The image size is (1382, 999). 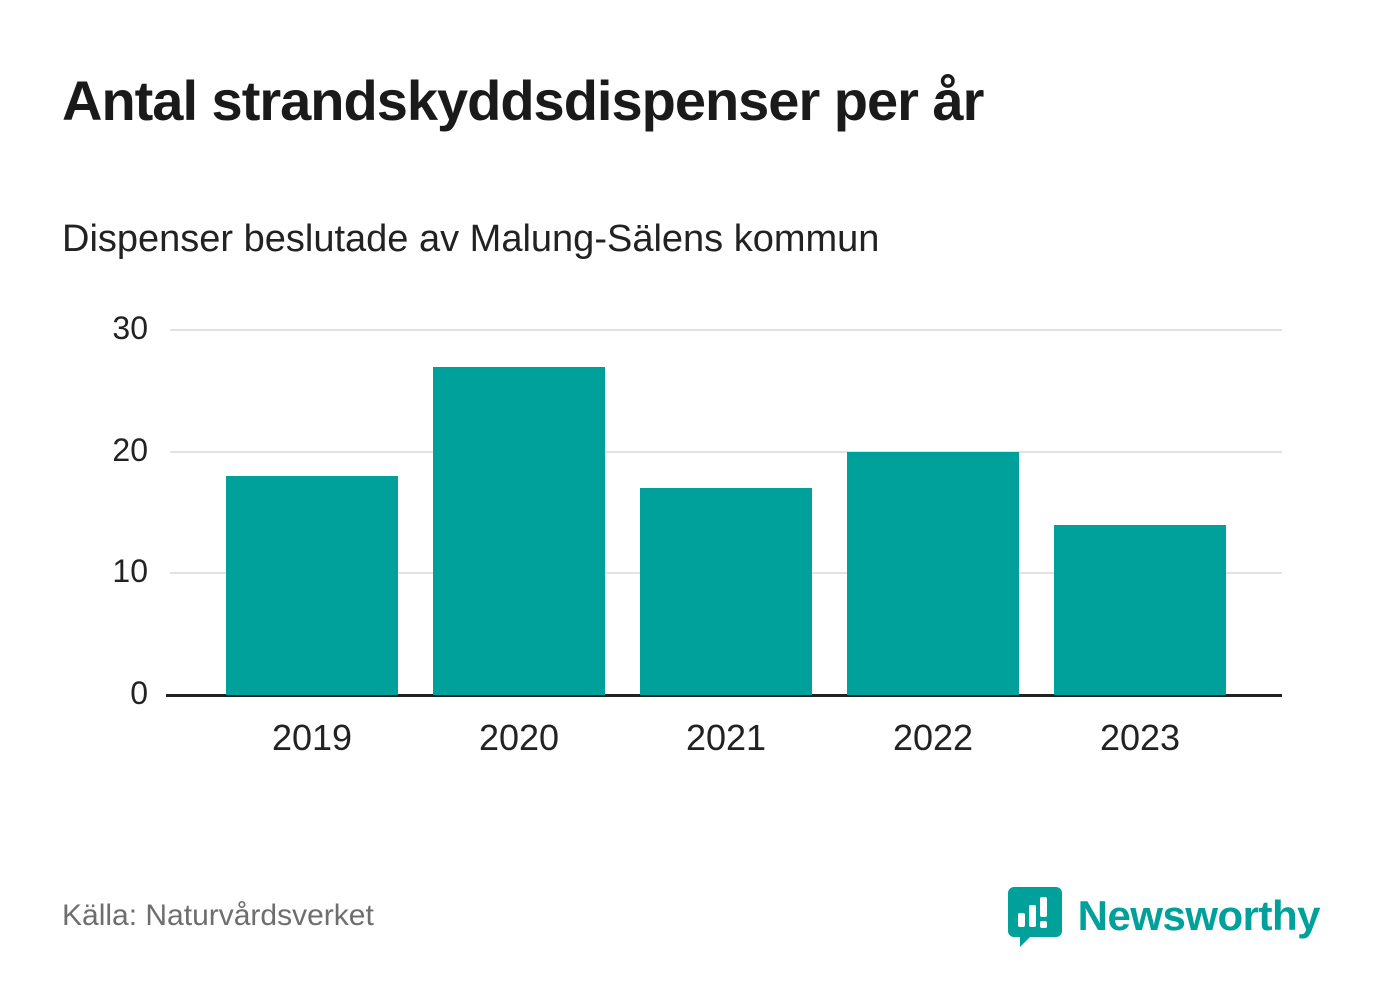 I want to click on newsworthy-logo-icon, so click(x=1034, y=917).